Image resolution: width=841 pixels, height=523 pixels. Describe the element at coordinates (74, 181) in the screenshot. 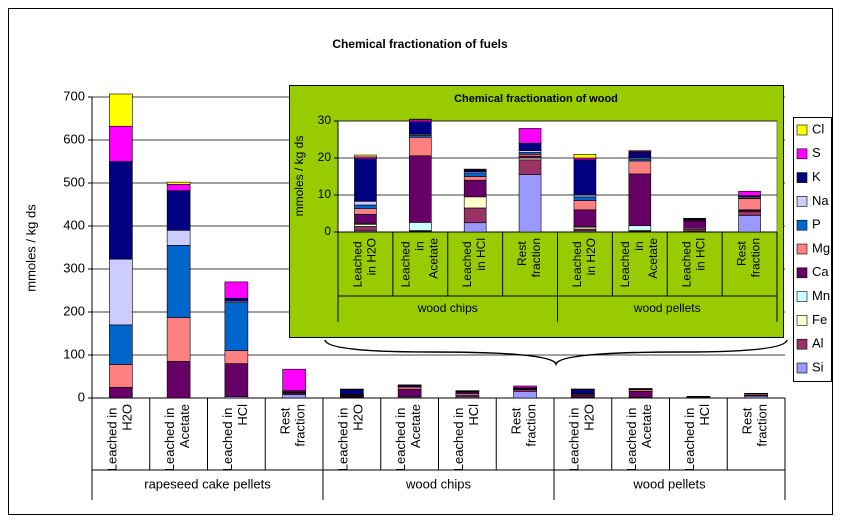

I see `y-tick-label: 500` at that location.